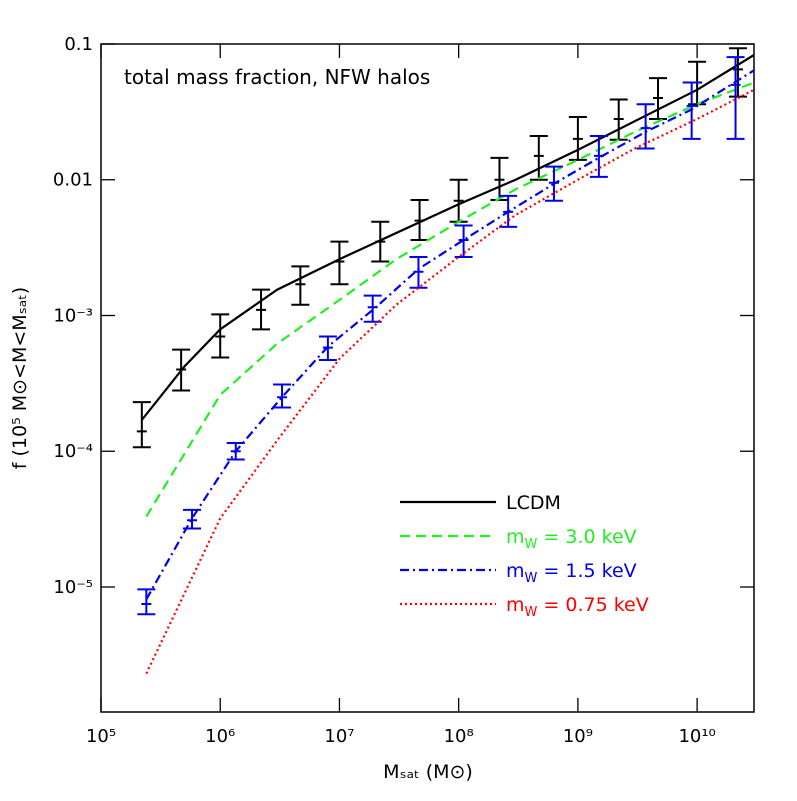  Describe the element at coordinates (696, 736) in the screenshot. I see `x-tick-label: 10¹⁰` at that location.